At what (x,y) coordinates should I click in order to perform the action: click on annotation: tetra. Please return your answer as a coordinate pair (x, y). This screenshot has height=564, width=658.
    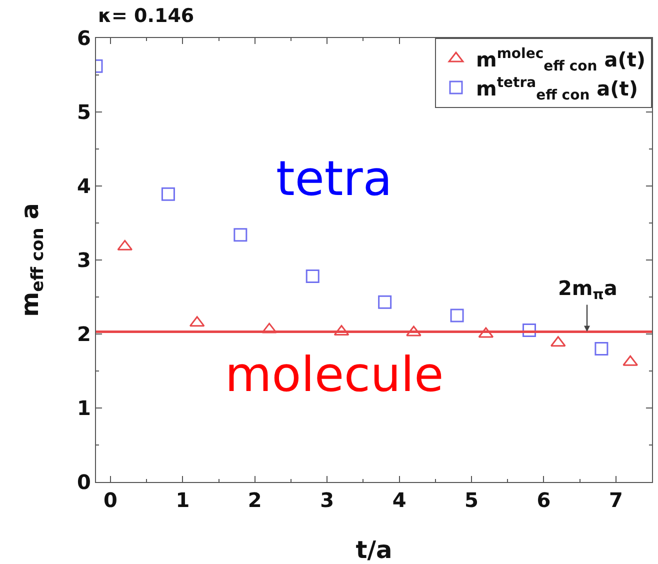
    Looking at the image, I should click on (334, 179).